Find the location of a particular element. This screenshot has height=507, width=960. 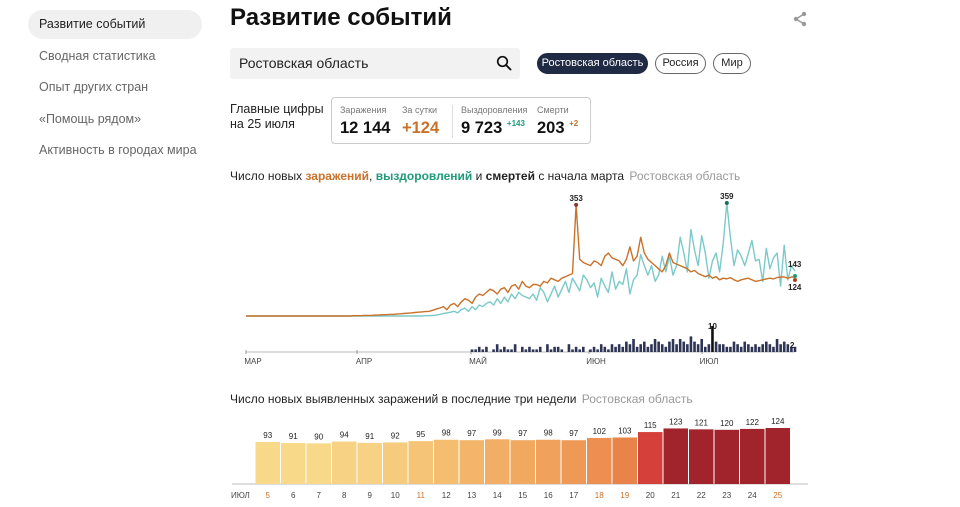

day-tick-label: 25 is located at coordinates (777, 495).